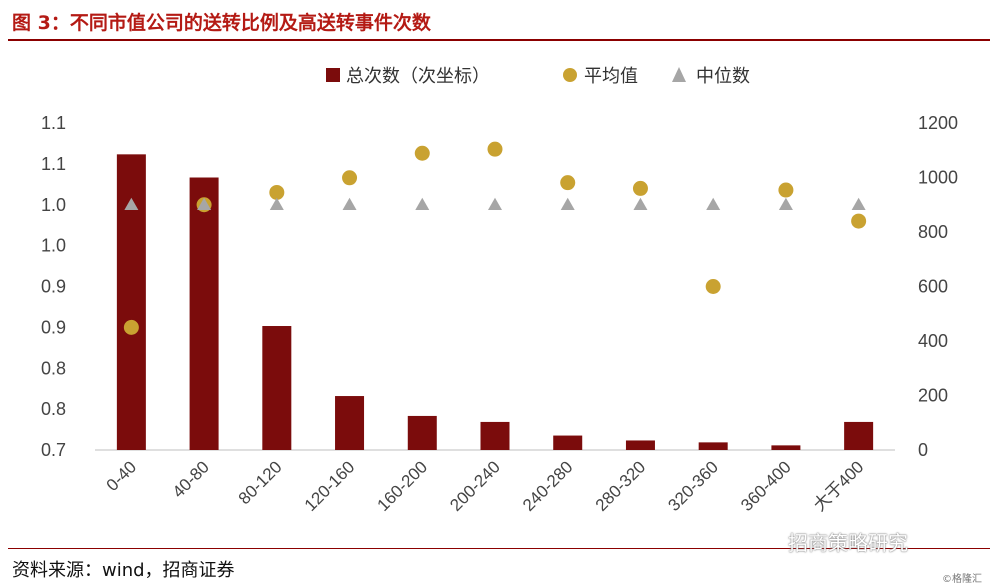 The width and height of the screenshot is (1000, 585). I want to click on legend-label-median: 中位数, so click(723, 76).